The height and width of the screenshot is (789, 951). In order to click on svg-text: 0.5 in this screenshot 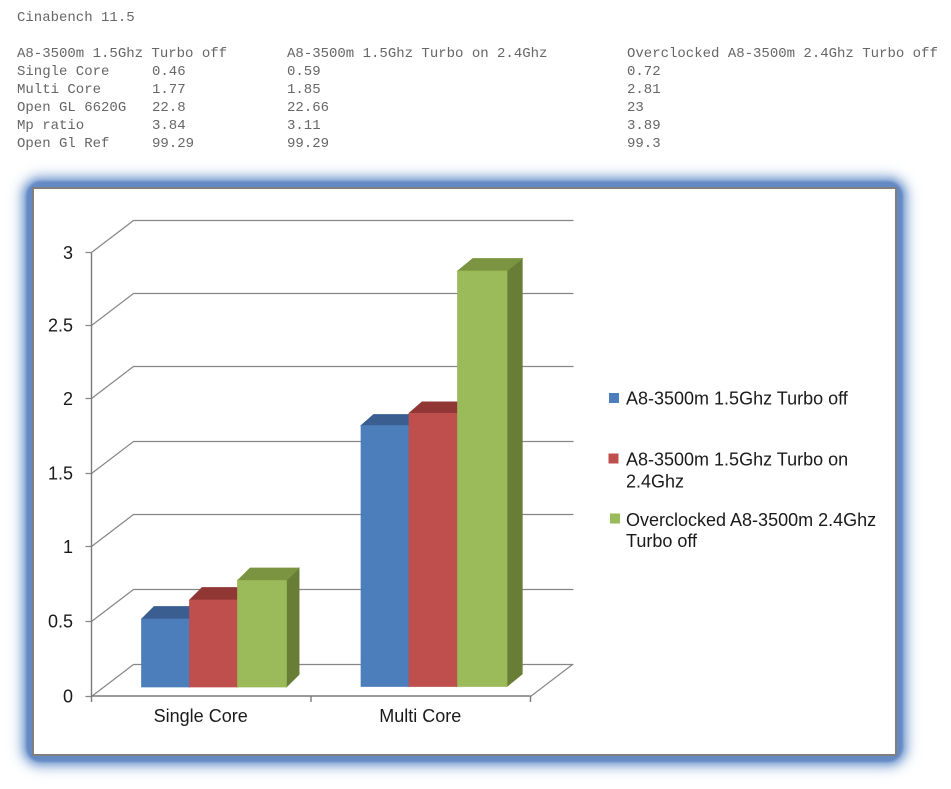, I will do `click(60, 622)`.